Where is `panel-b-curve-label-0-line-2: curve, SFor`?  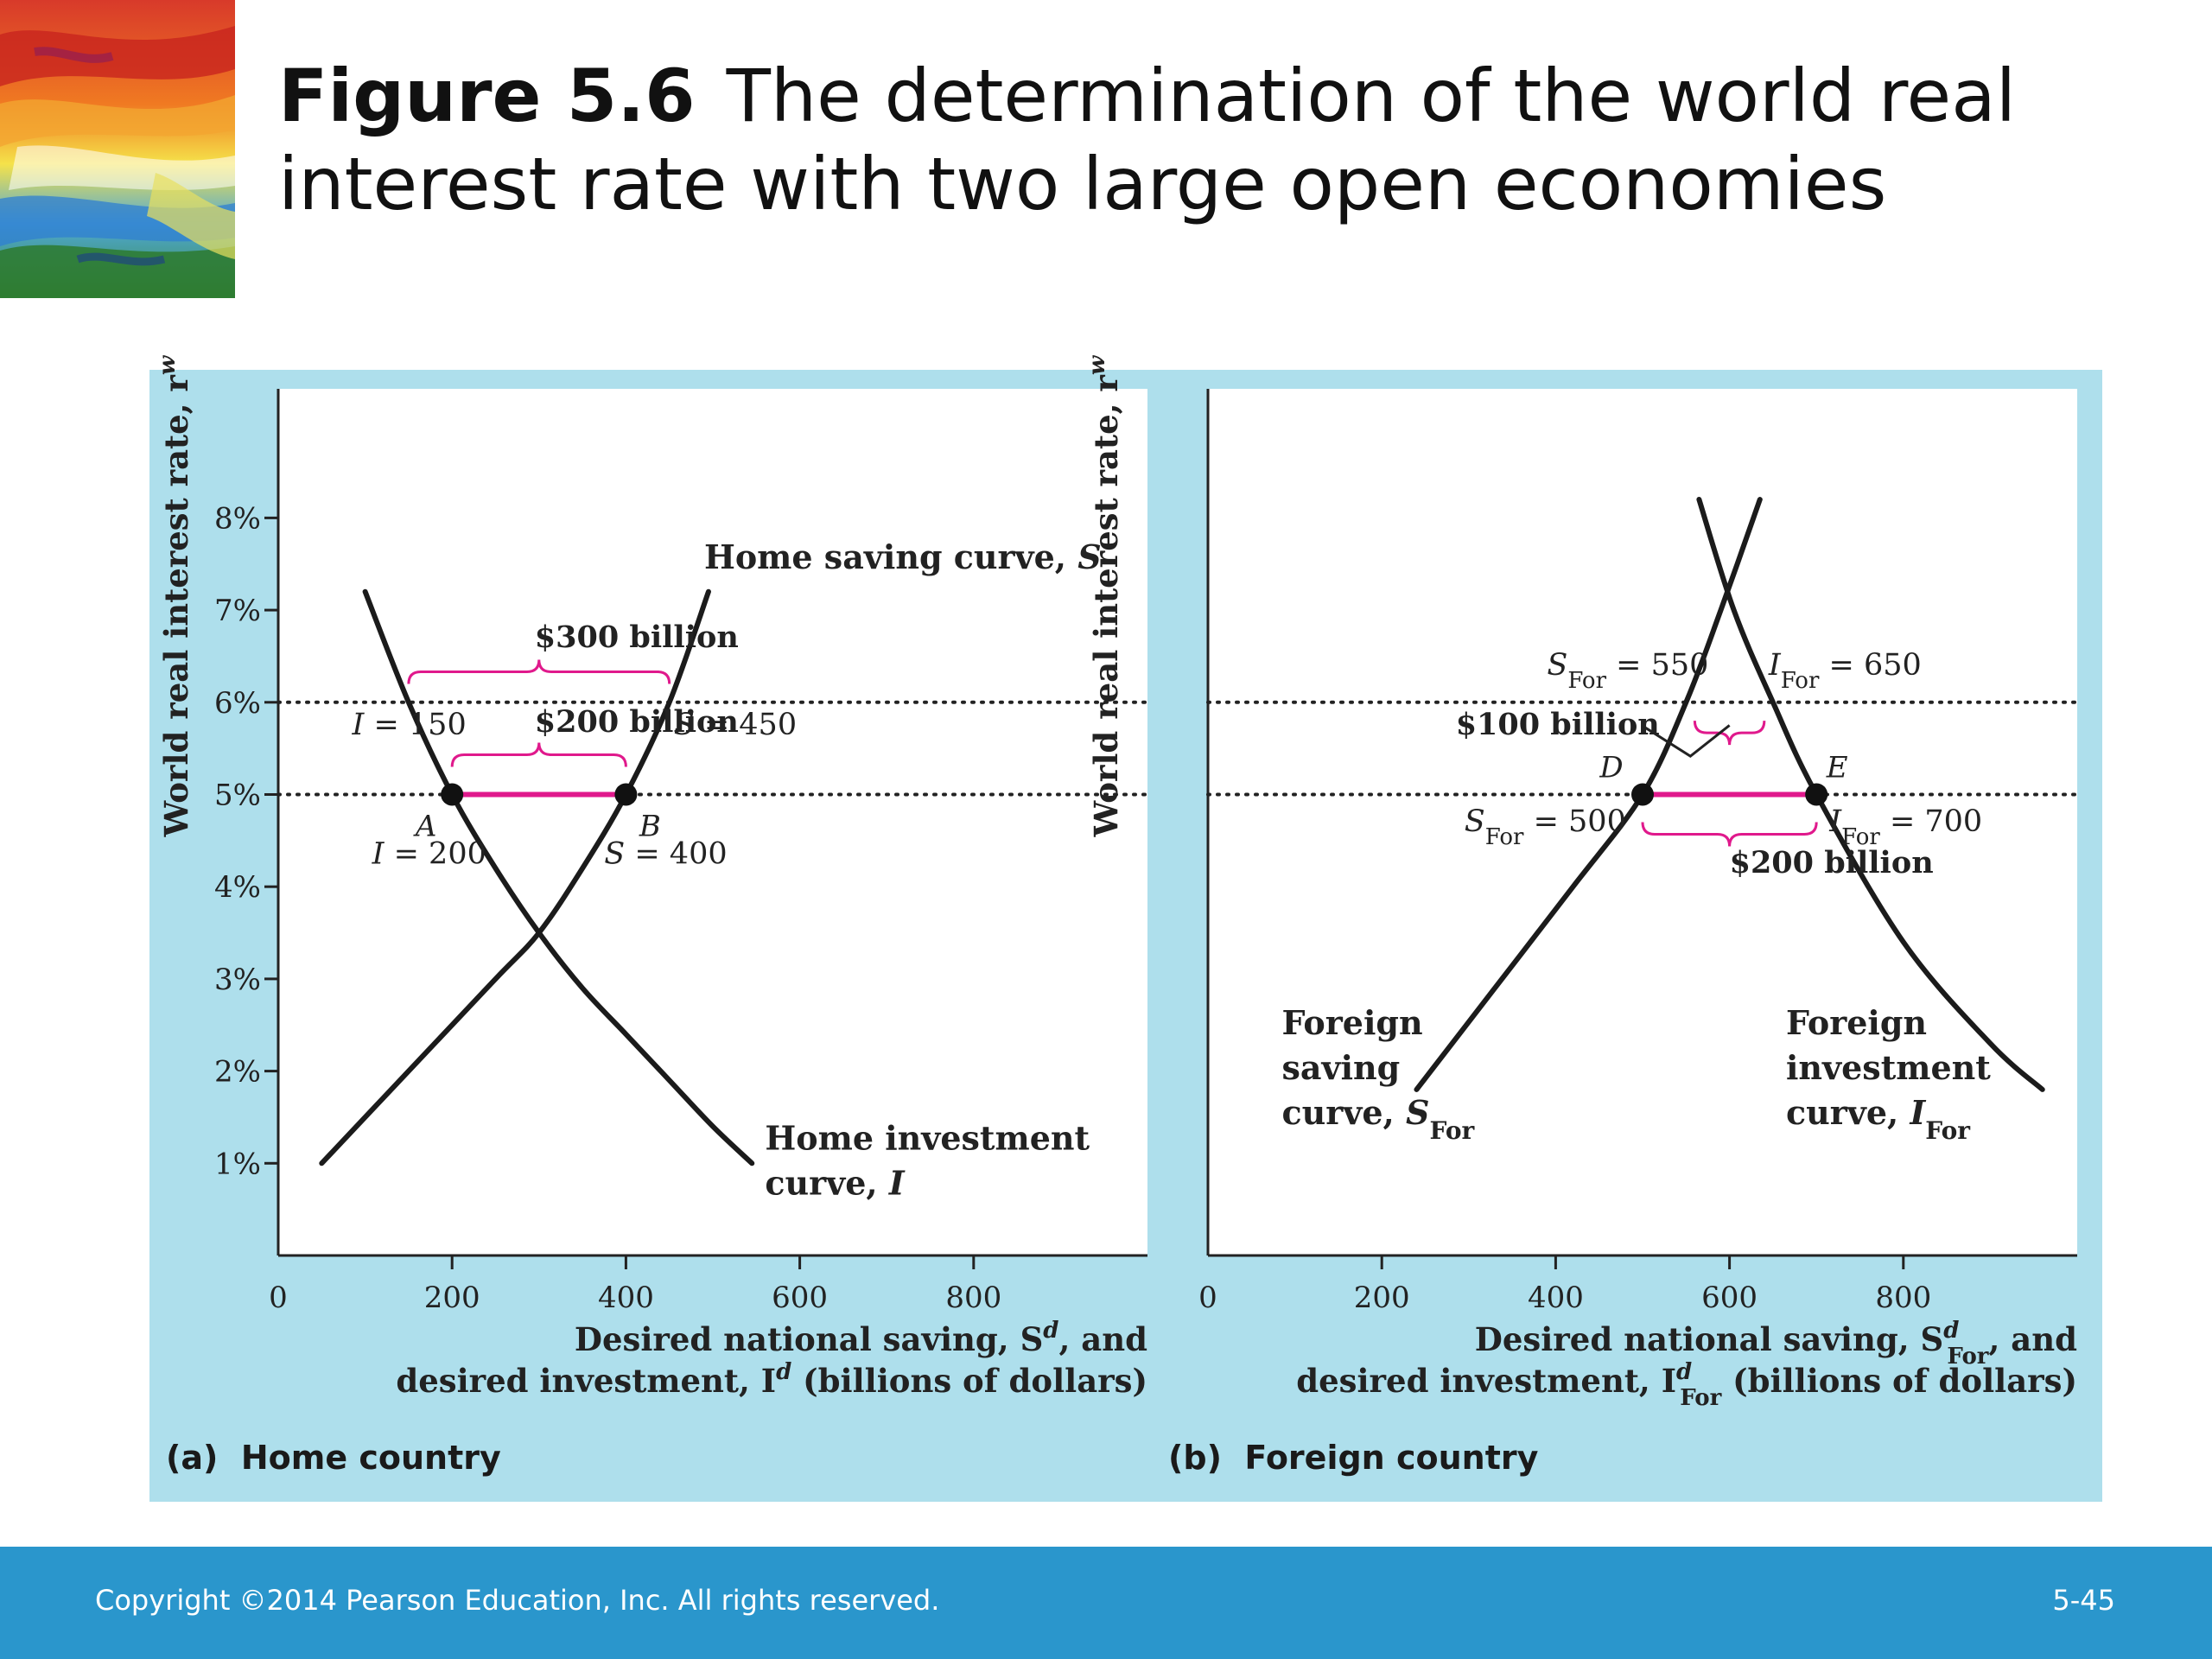
panel-b-curve-label-0-line-2: curve, SFor is located at coordinates (1379, 1119).